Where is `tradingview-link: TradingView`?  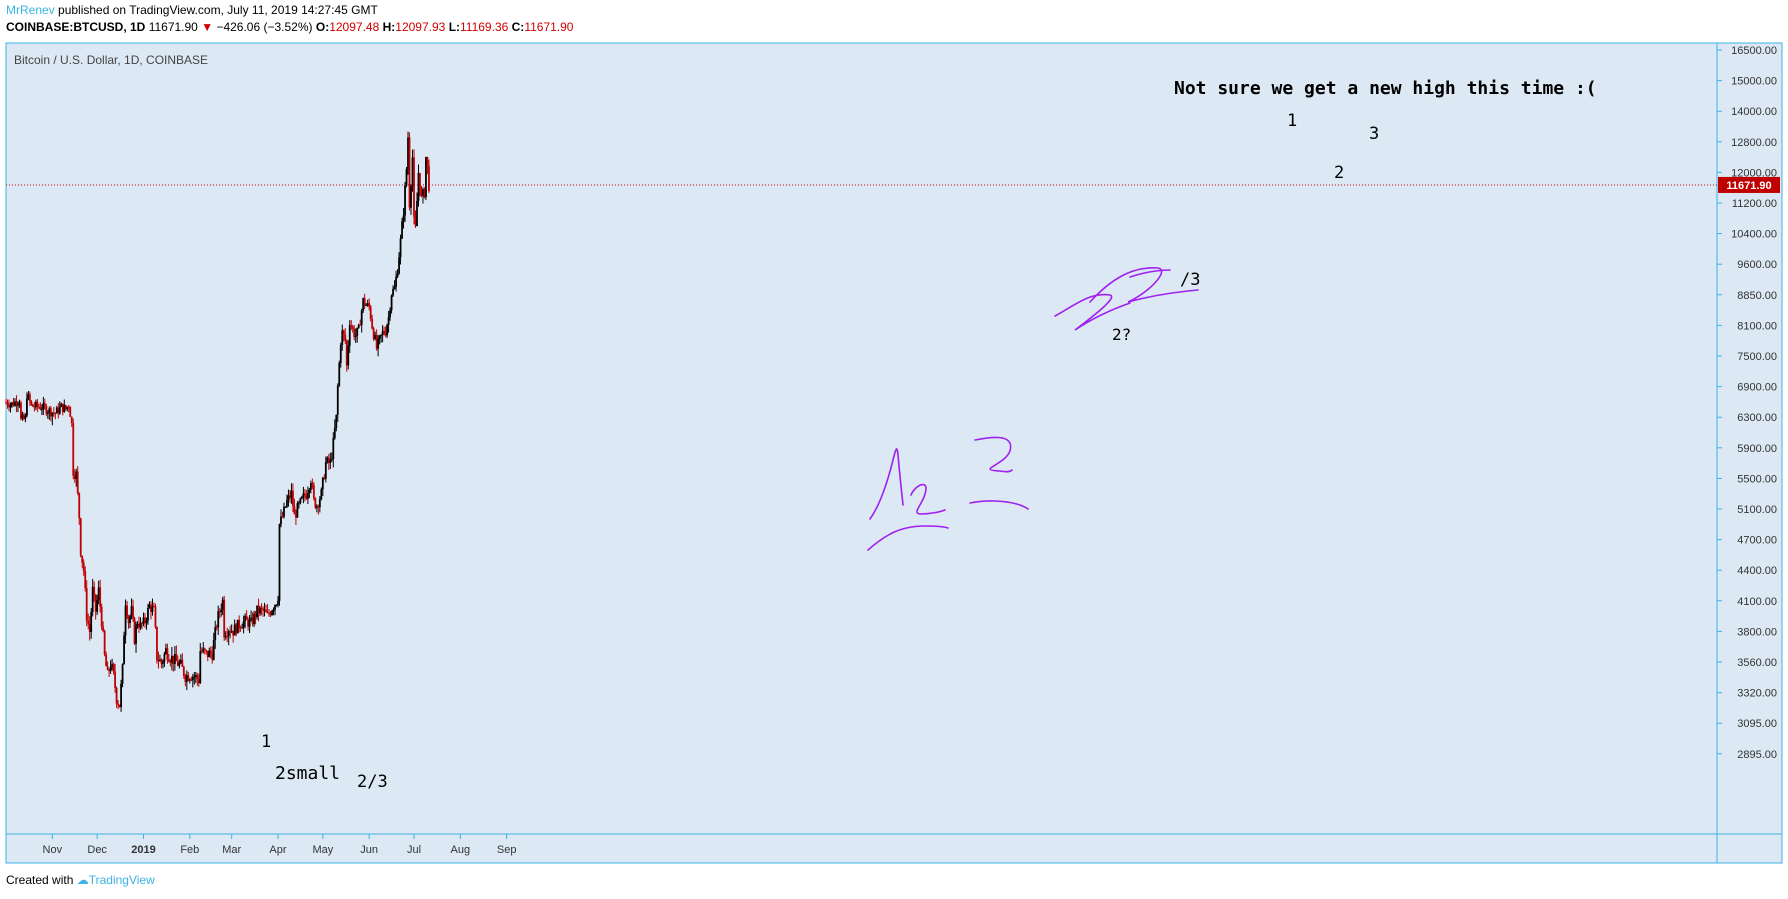 tradingview-link: TradingView is located at coordinates (121, 880).